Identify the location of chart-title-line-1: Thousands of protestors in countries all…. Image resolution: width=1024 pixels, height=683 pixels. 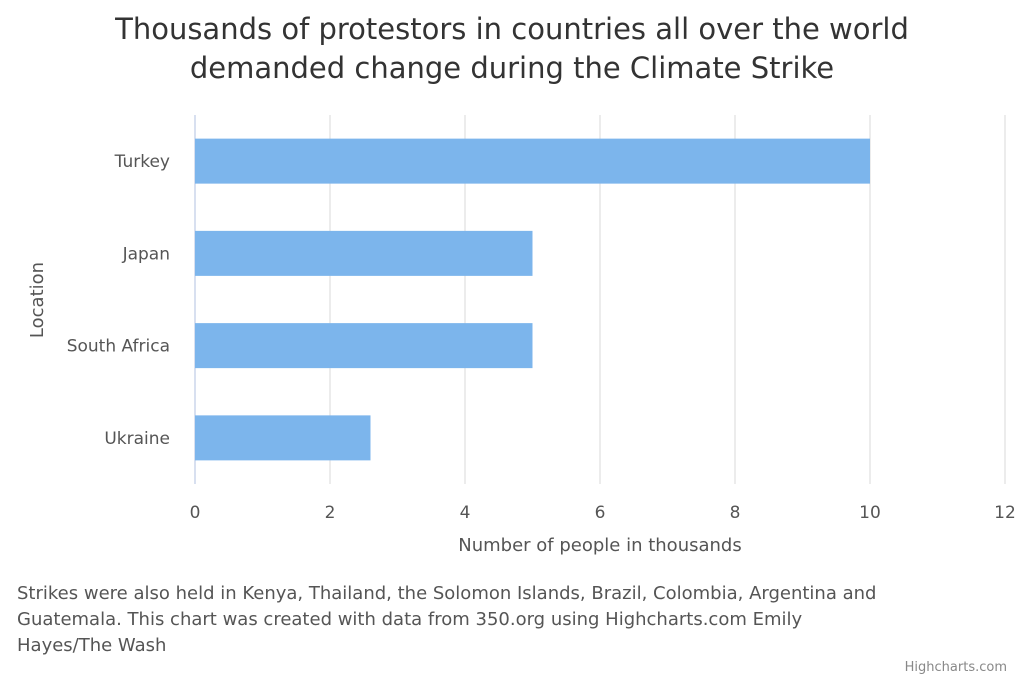
(512, 29).